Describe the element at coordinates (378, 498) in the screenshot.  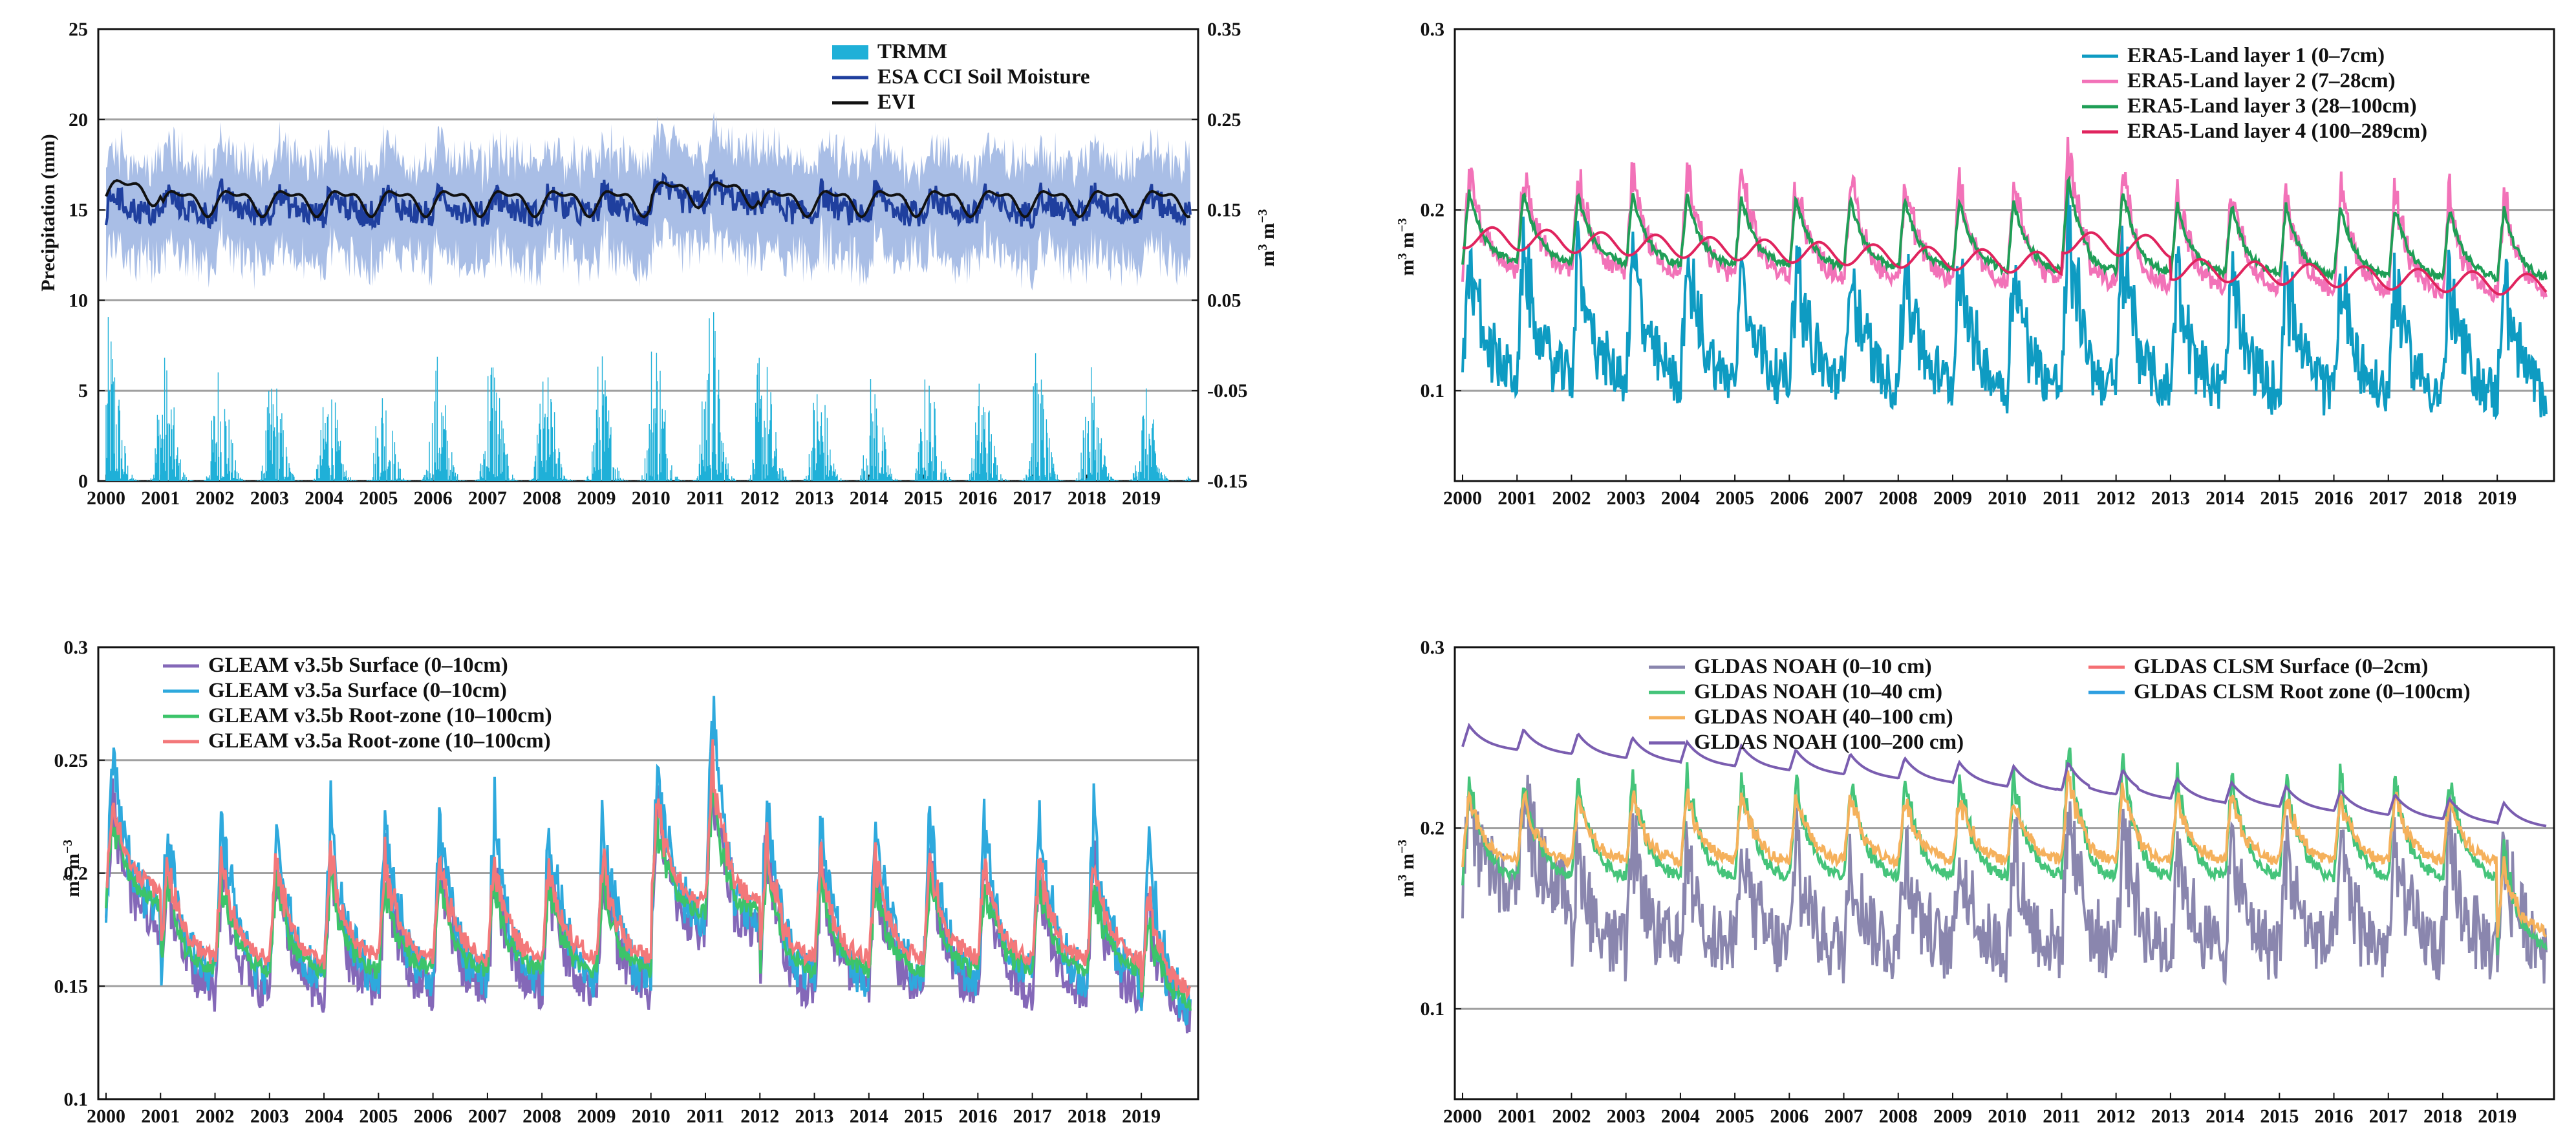
I see `panel-a-xtick-label: 2005` at that location.